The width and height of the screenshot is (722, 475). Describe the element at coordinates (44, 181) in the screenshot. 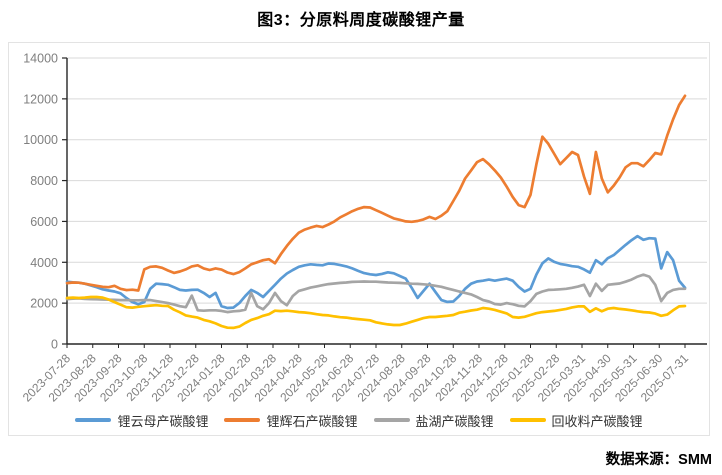

I see `y-axis-label: 8000` at that location.